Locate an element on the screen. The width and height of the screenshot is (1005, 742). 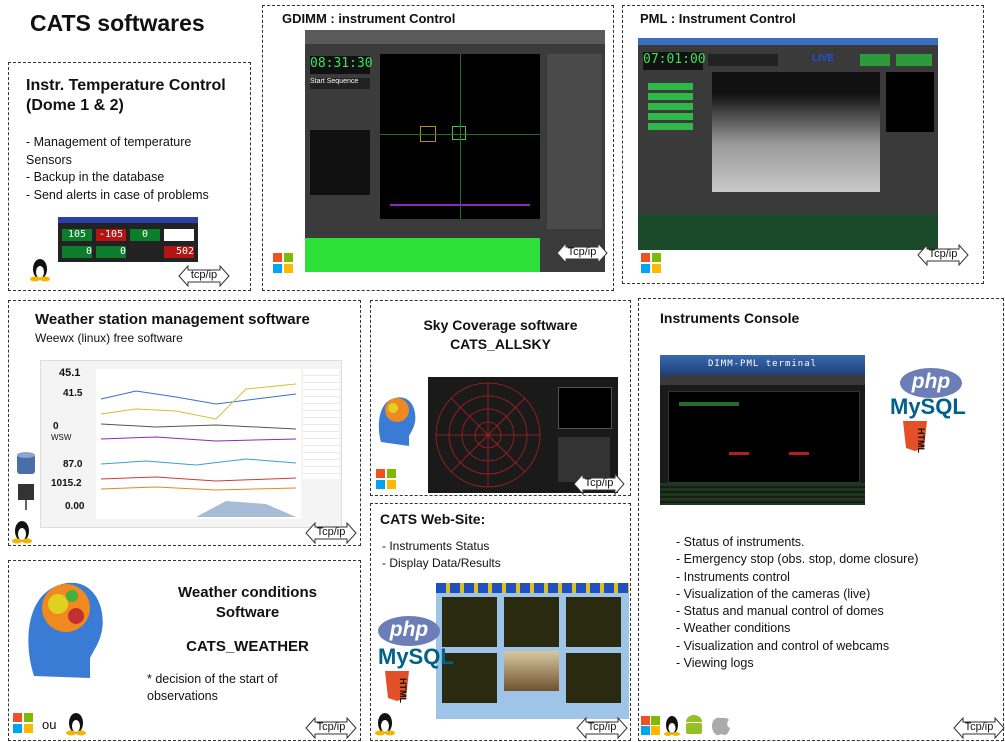
title-line: Sky Coverage software is located at coordinates (500, 325).